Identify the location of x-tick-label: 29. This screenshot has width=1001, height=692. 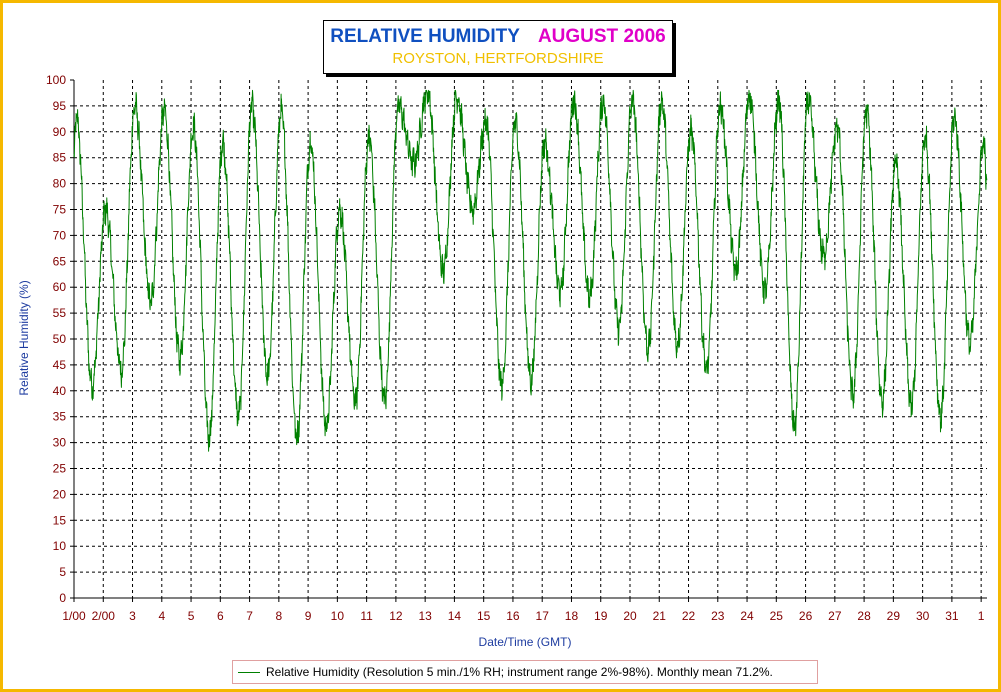
(894, 616).